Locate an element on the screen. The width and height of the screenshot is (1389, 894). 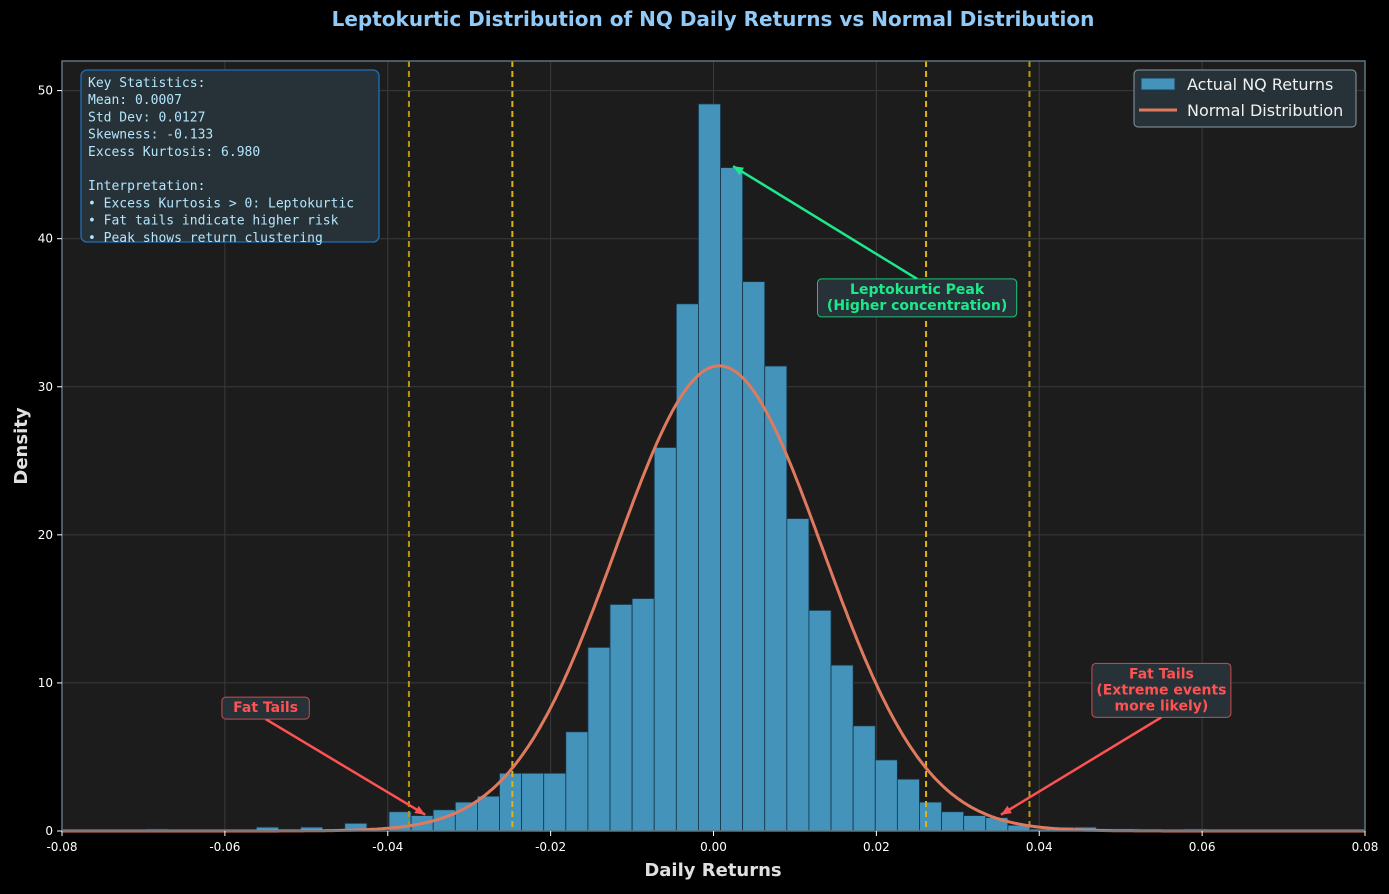
annotation-text: more likely) is located at coordinates (1161, 706).